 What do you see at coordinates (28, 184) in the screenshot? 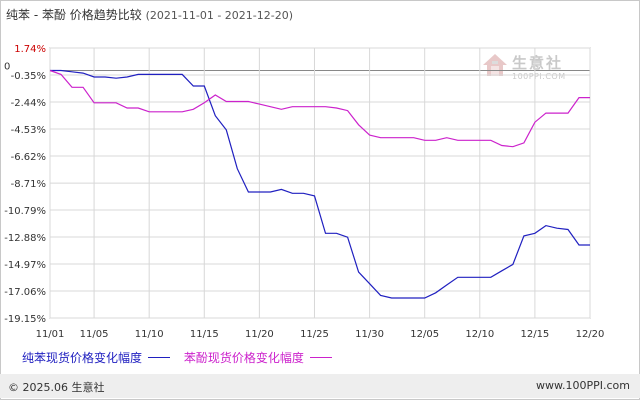
I see `y-tick-label: -8.71%` at bounding box center [28, 184].